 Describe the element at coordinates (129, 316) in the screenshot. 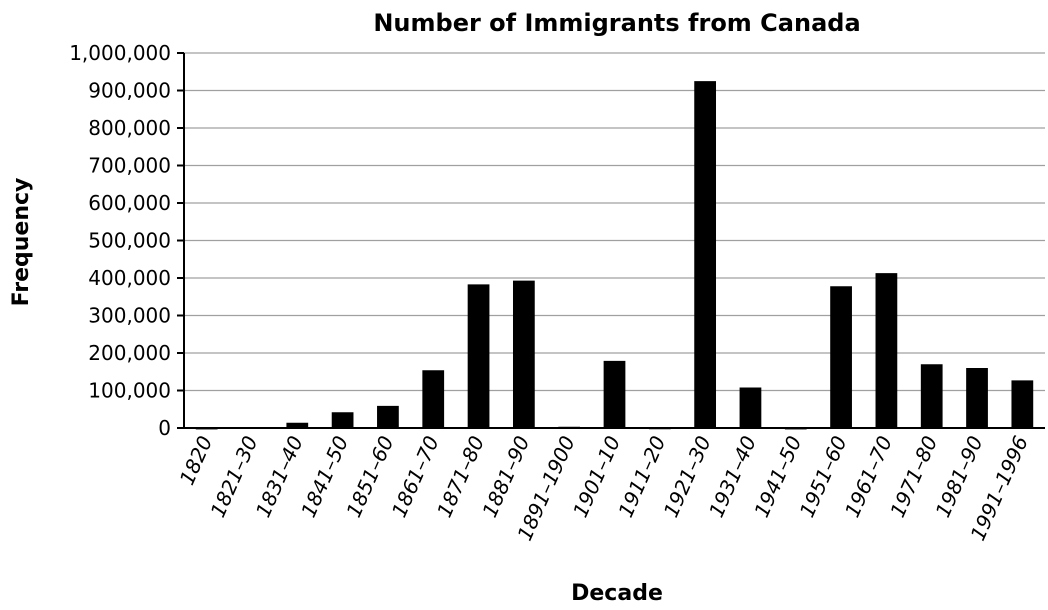

I see `y-tick-label: 300,000` at that location.